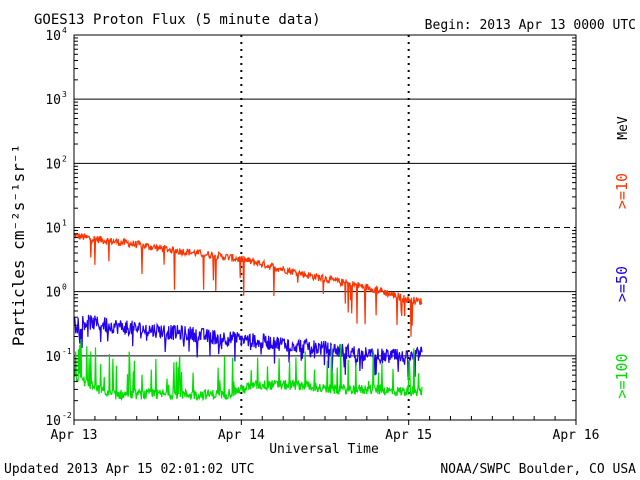 The height and width of the screenshot is (480, 640). Describe the element at coordinates (177, 20) in the screenshot. I see `chart-title: GOES13 Proton Flux (5 minute data)` at that location.